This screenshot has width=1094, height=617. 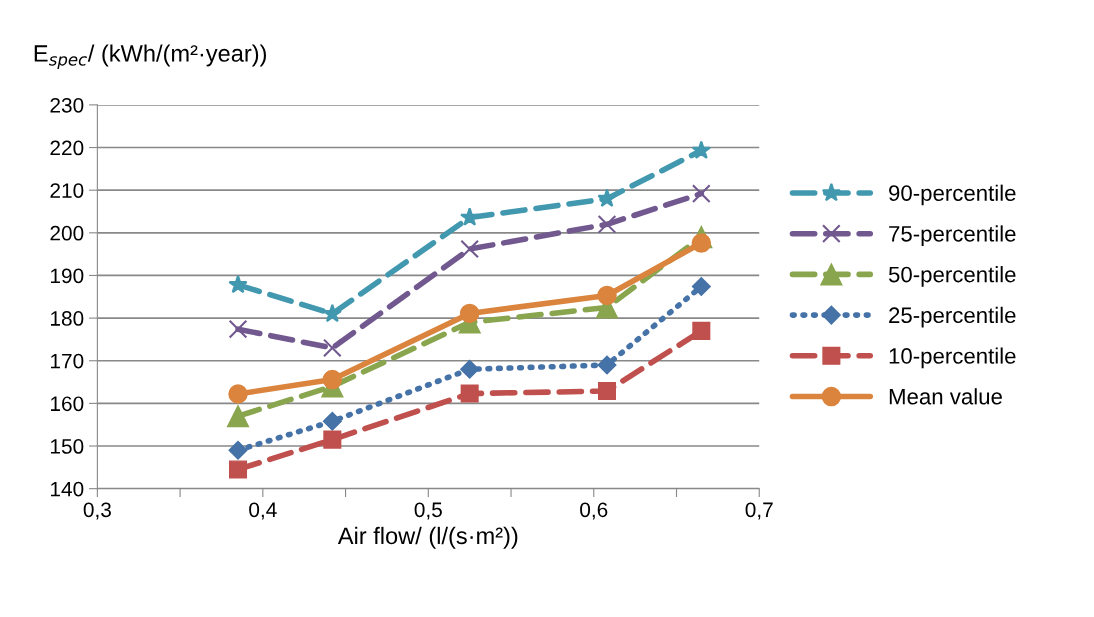 I want to click on legend-label: Mean value, so click(x=945, y=396).